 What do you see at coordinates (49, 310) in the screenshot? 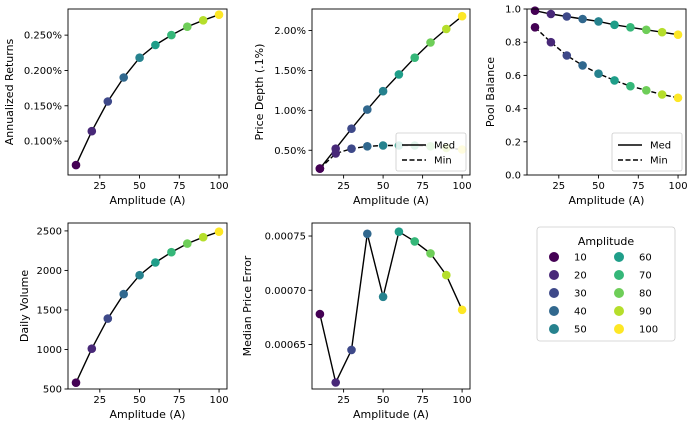
I see `y-tick-label: 1500` at bounding box center [49, 310].